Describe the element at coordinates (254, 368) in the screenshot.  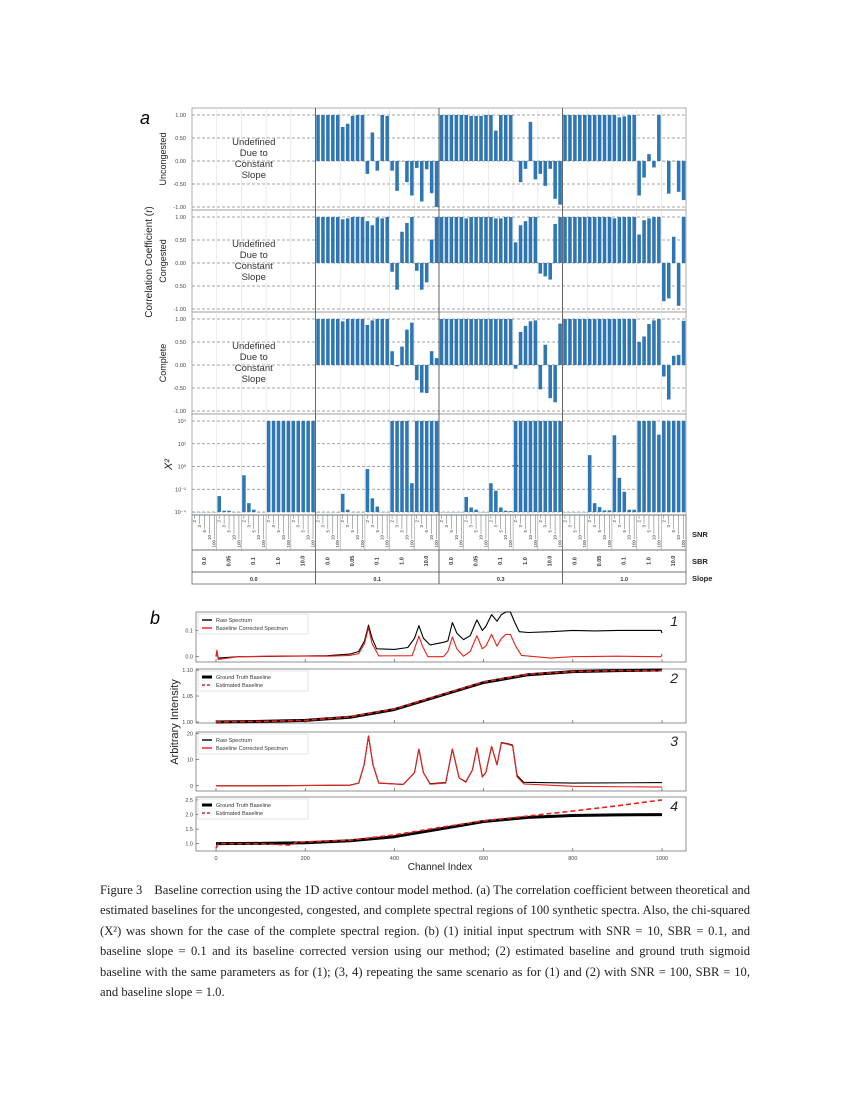
I see `undefined-note: Constant` at that location.